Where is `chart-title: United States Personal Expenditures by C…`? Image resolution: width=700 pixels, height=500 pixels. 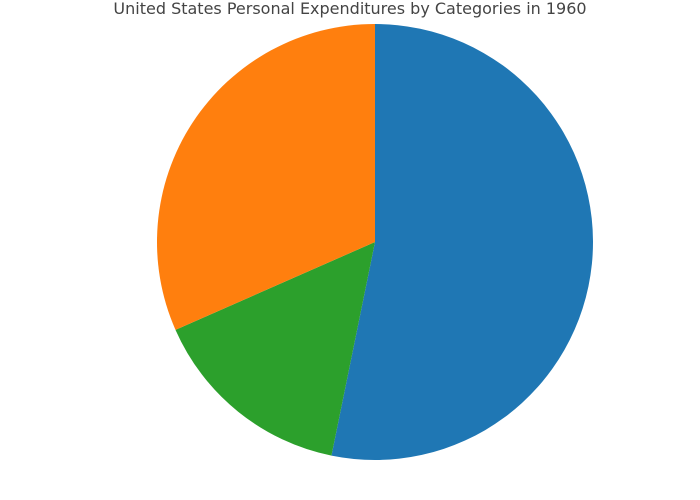
chart-title: United States Personal Expenditures by C… is located at coordinates (350, 9).